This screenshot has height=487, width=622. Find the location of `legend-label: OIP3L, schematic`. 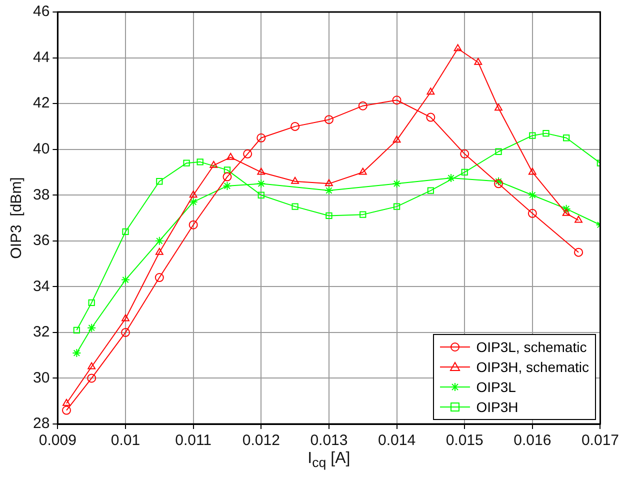

legend-label: OIP3L, schematic is located at coordinates (531, 347).